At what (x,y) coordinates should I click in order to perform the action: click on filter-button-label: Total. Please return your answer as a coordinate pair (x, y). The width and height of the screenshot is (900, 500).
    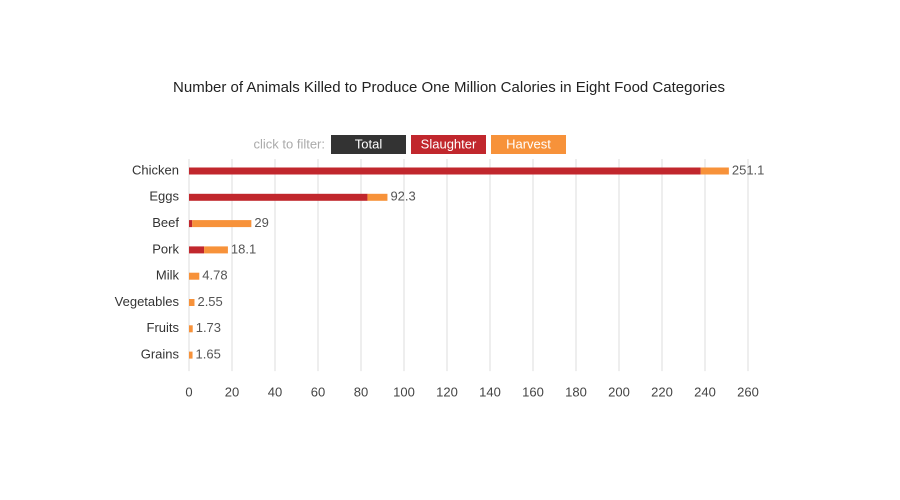
    Looking at the image, I should click on (369, 143).